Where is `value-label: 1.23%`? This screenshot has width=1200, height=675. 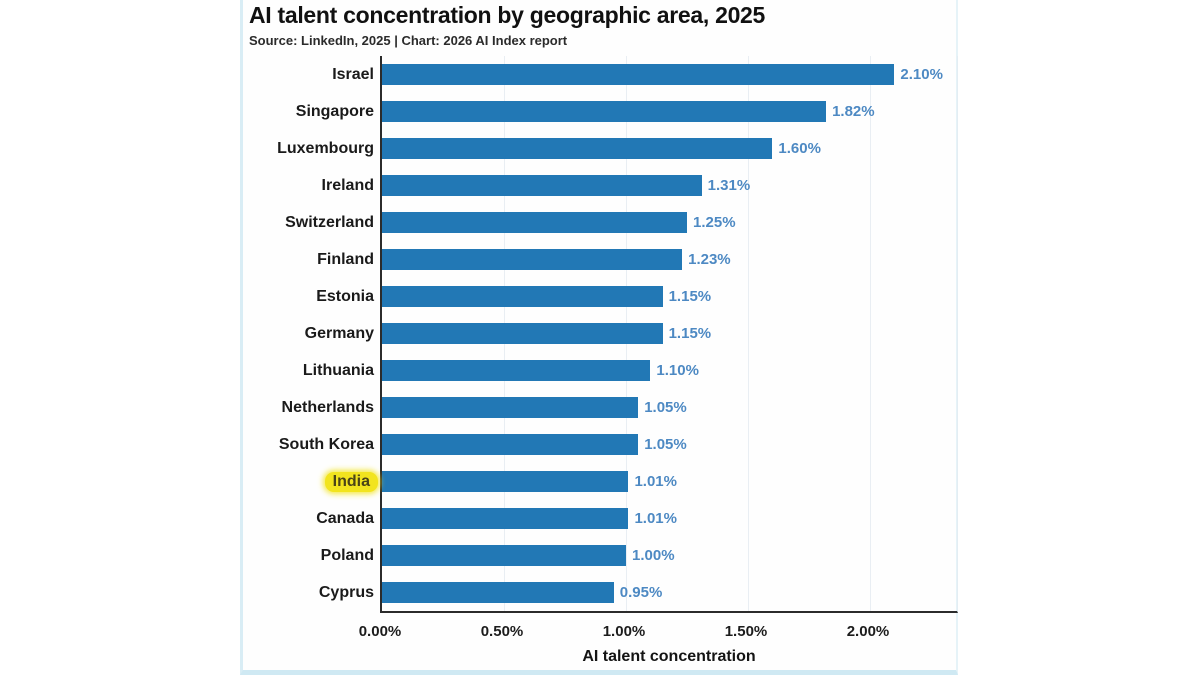 value-label: 1.23% is located at coordinates (709, 259).